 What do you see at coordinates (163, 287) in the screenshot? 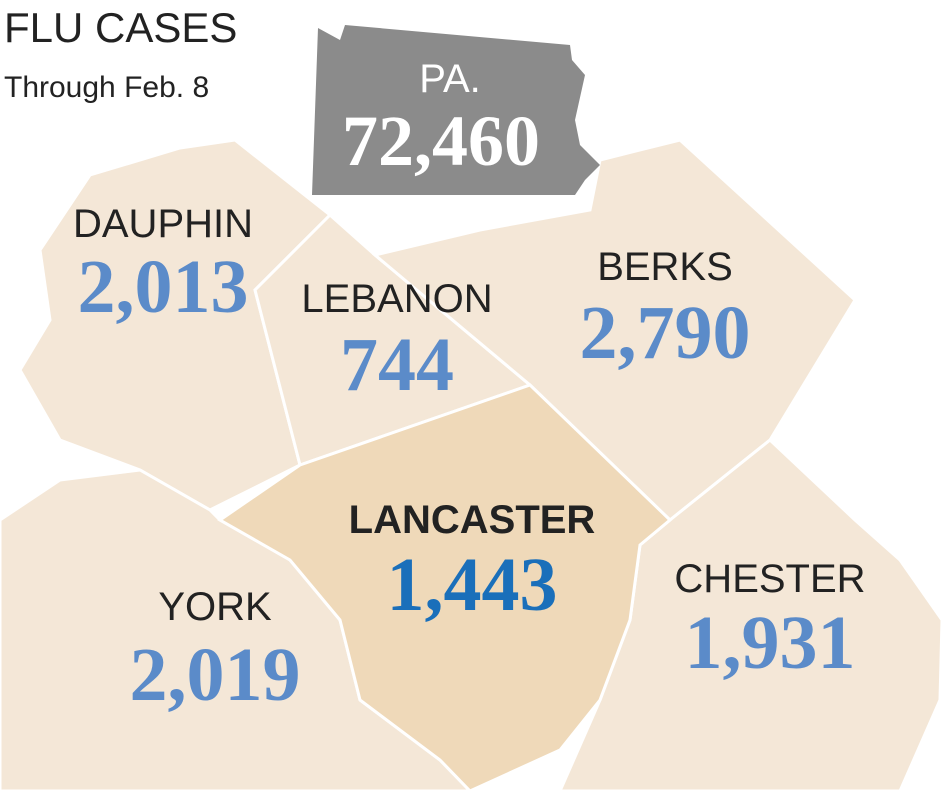
I see `region-cases: 2,013` at bounding box center [163, 287].